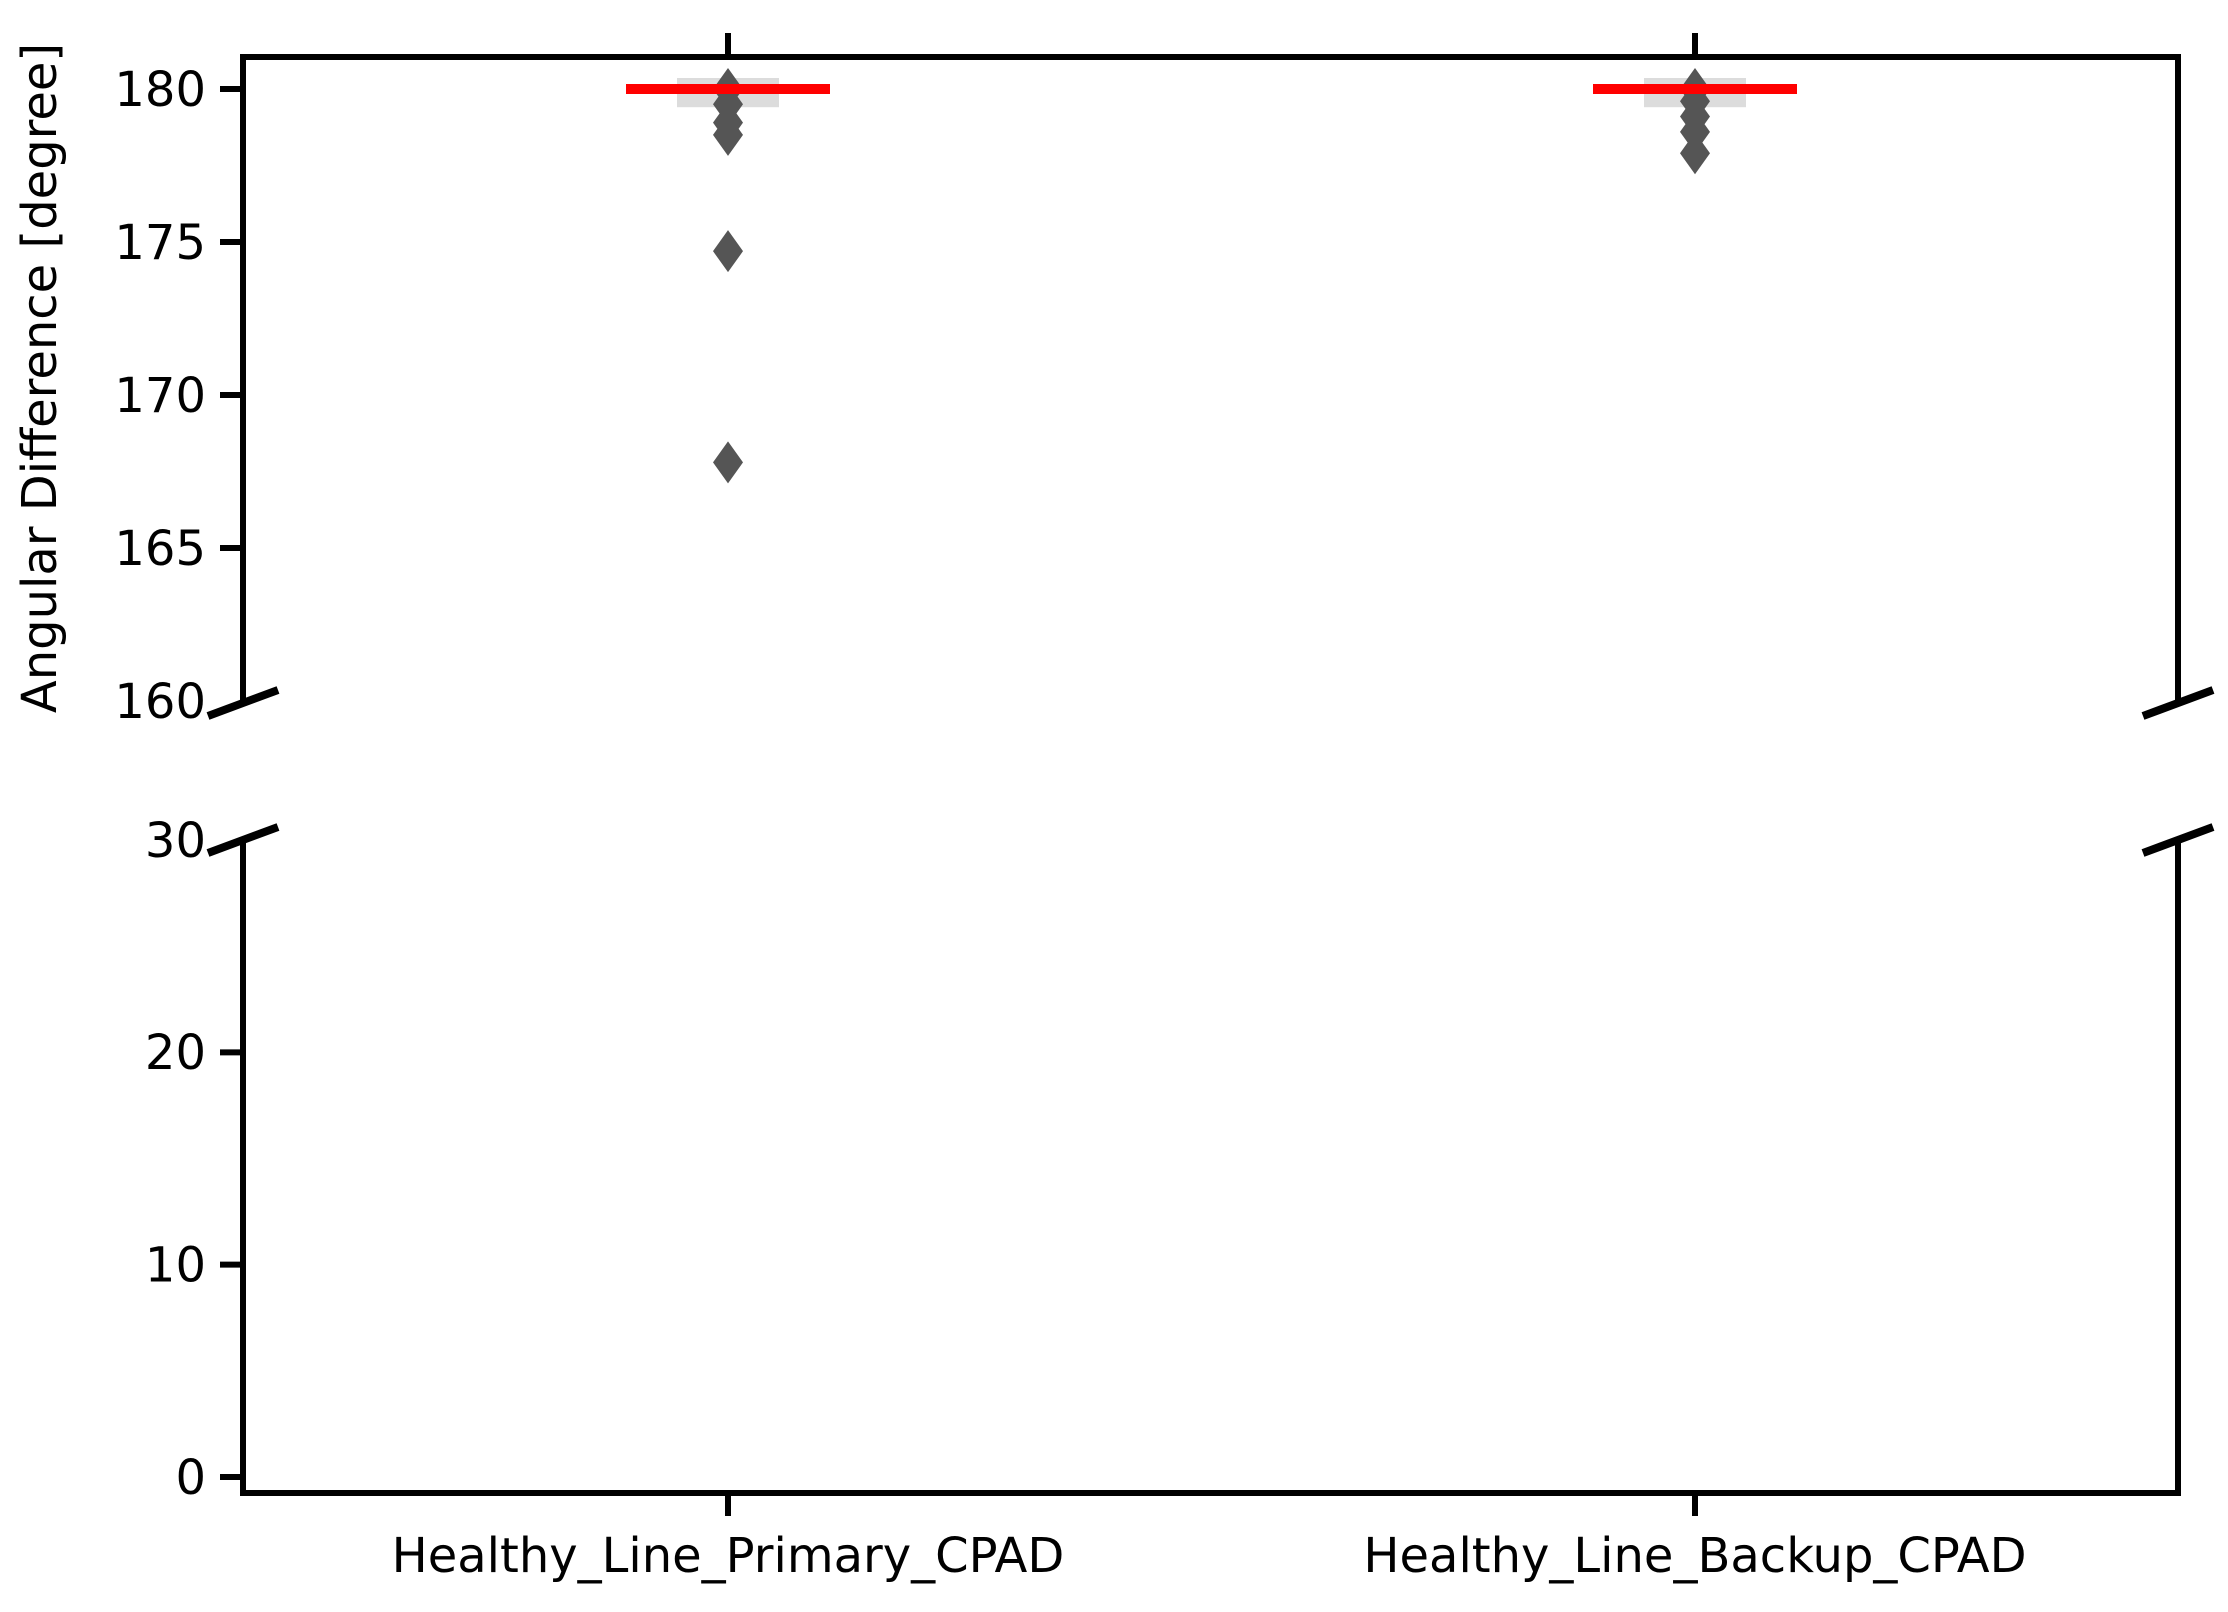  I want to click on y-tick-label: 10, so click(175, 1265).